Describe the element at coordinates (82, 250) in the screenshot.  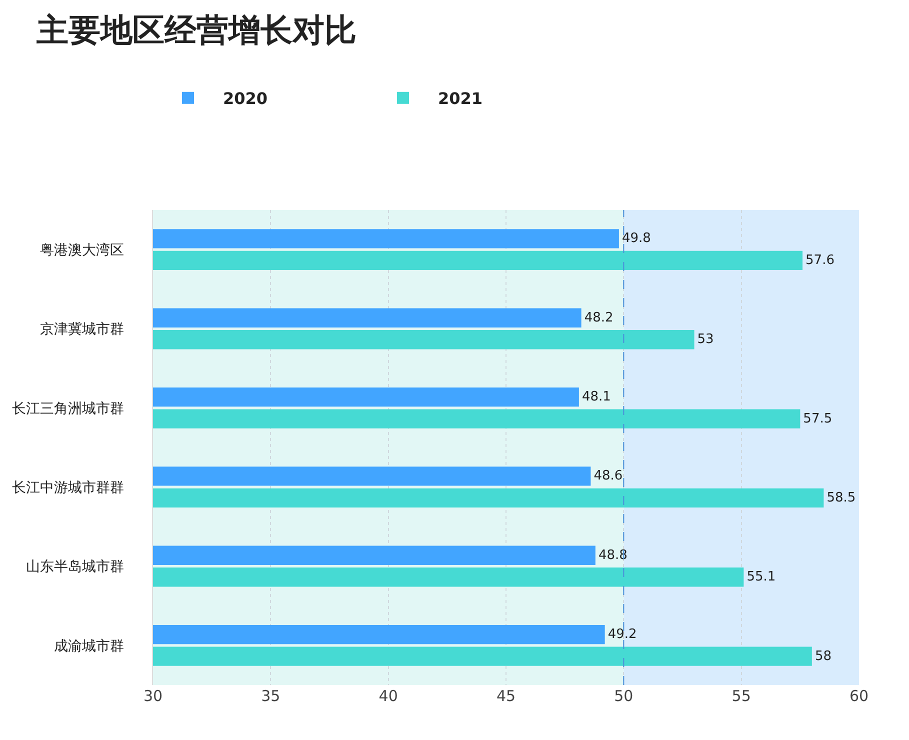
I see `y-tick-label: 粤港澳大湾区` at that location.